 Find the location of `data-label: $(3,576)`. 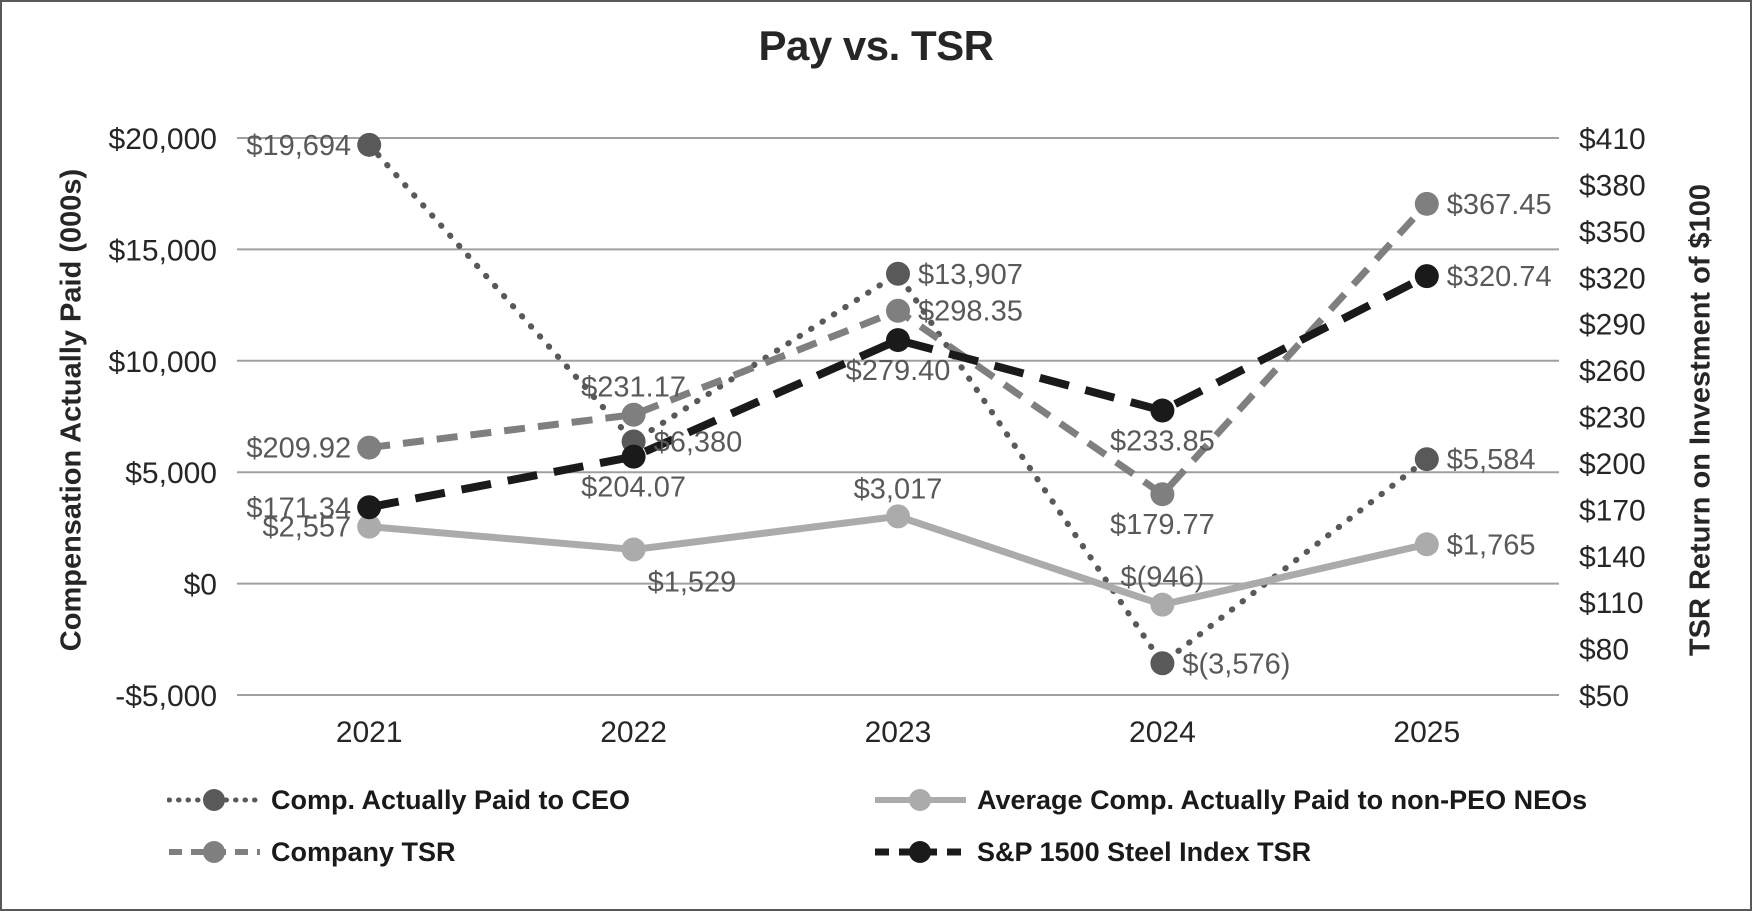

data-label: $(3,576) is located at coordinates (1236, 664).